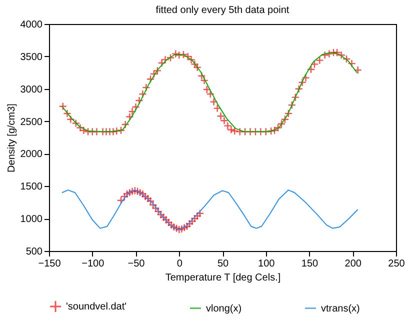 This screenshot has height=320, width=420. Describe the element at coordinates (310, 264) in the screenshot. I see `x-tick-label: 150` at that location.